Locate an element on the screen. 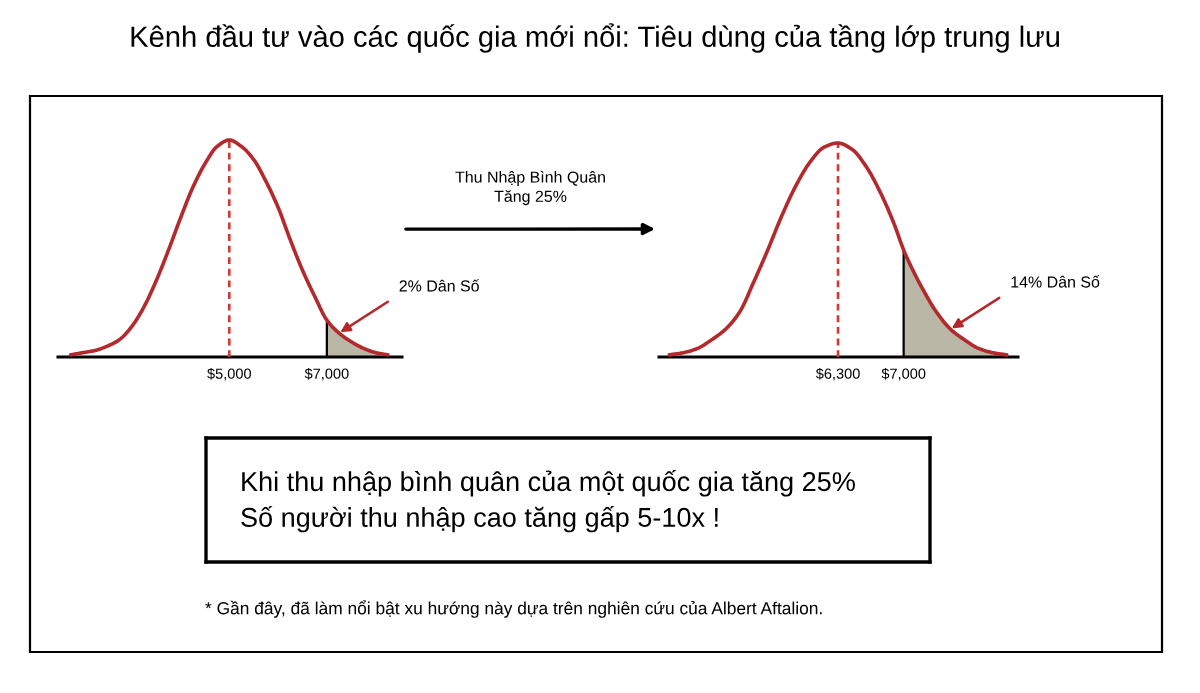 This screenshot has height=693, width=1200. text: * Gần đây, đã làm nổi bật xu hướng này dựa trên nghiên cứu của Albert Aftalion. is located at coordinates (513, 609).